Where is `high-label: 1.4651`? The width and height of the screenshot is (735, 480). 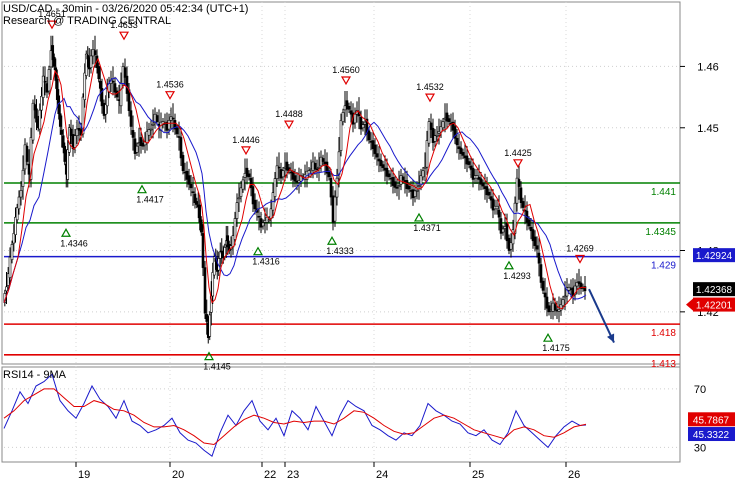 high-label: 1.4651 is located at coordinates (52, 14).